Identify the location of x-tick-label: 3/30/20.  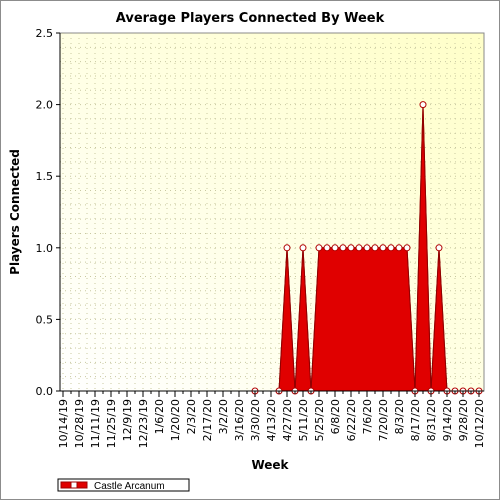
(255, 420).